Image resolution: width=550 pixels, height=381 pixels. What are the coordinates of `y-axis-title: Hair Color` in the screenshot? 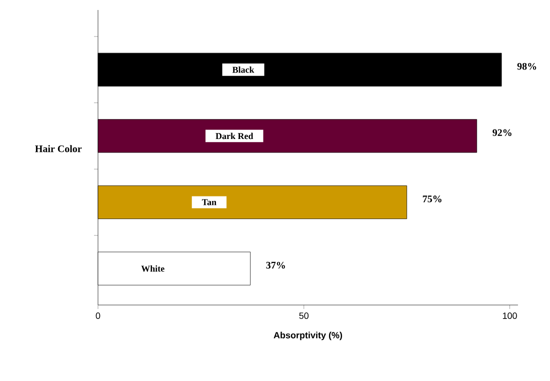 It's located at (58, 148).